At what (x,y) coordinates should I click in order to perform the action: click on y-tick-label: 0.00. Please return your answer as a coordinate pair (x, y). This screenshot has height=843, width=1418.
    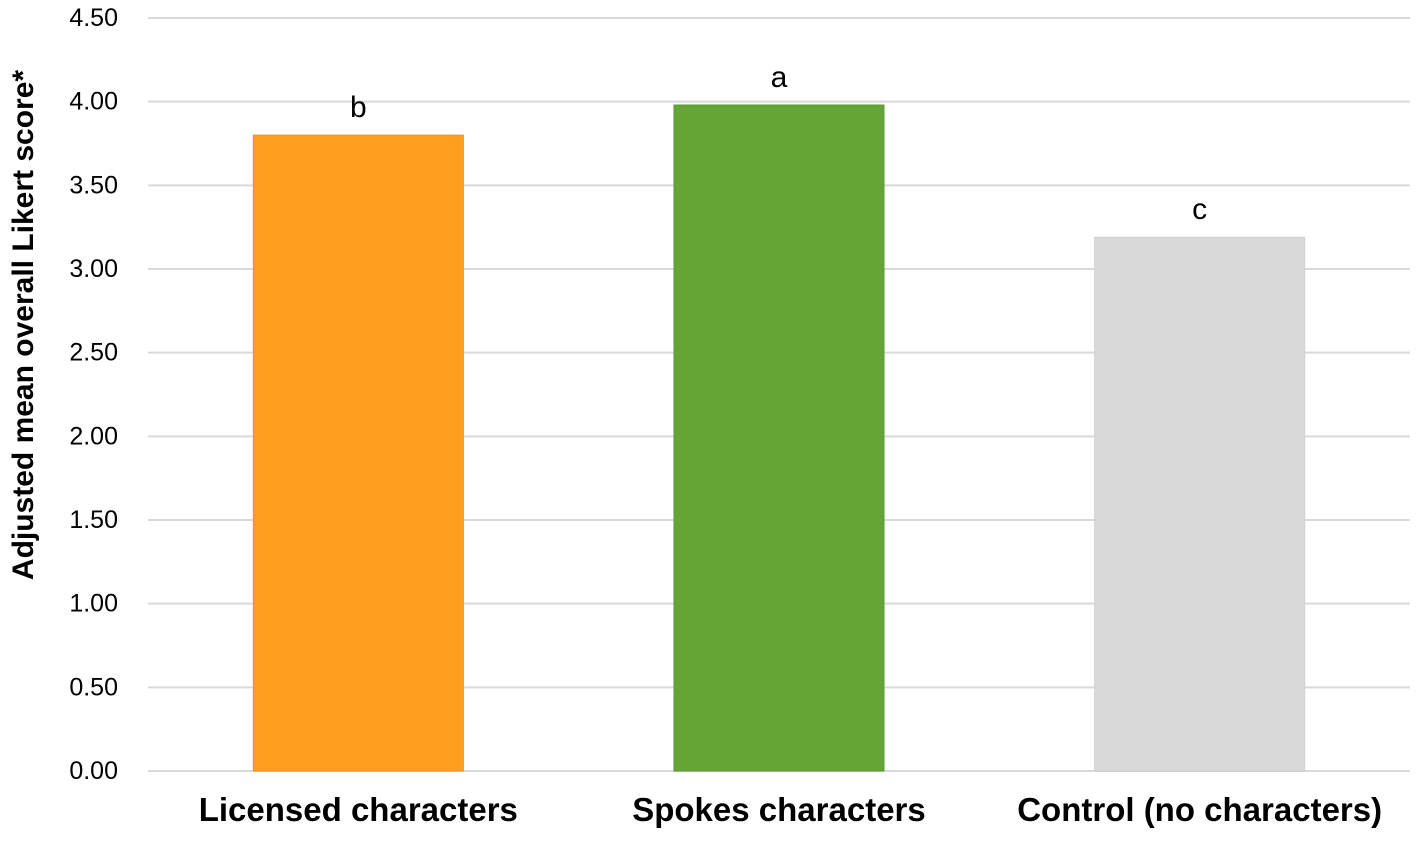
    Looking at the image, I should click on (93, 771).